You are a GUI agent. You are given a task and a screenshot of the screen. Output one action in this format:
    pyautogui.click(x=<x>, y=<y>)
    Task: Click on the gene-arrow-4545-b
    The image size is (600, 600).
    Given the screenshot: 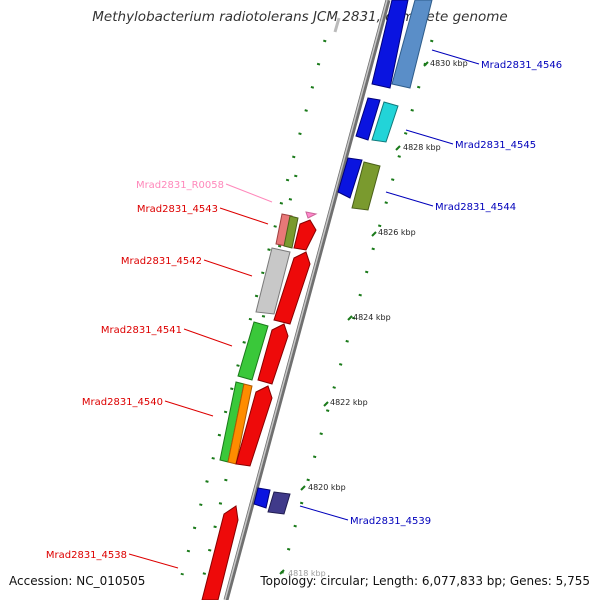 What is the action you would take?
    pyautogui.click(x=385, y=122)
    